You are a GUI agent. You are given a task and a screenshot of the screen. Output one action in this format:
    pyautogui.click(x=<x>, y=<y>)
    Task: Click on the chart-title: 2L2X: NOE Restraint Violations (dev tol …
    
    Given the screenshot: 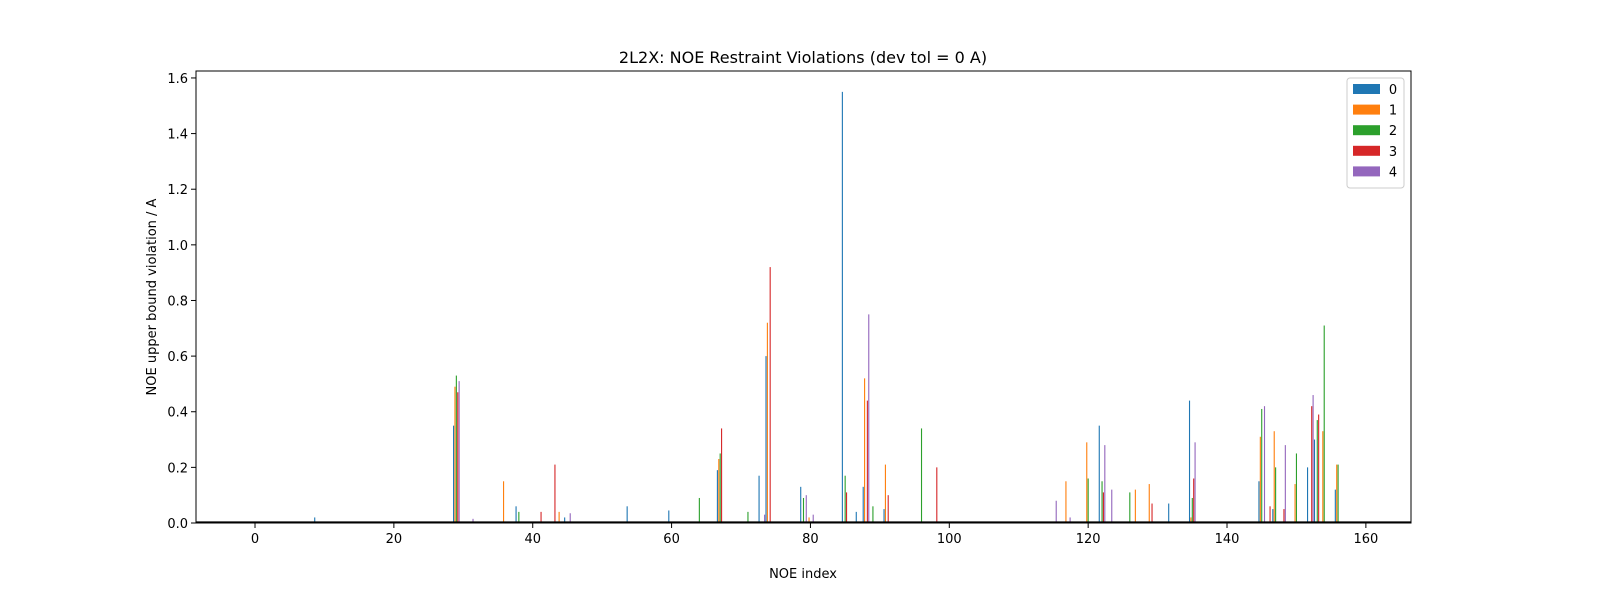 What is the action you would take?
    pyautogui.click(x=803, y=57)
    